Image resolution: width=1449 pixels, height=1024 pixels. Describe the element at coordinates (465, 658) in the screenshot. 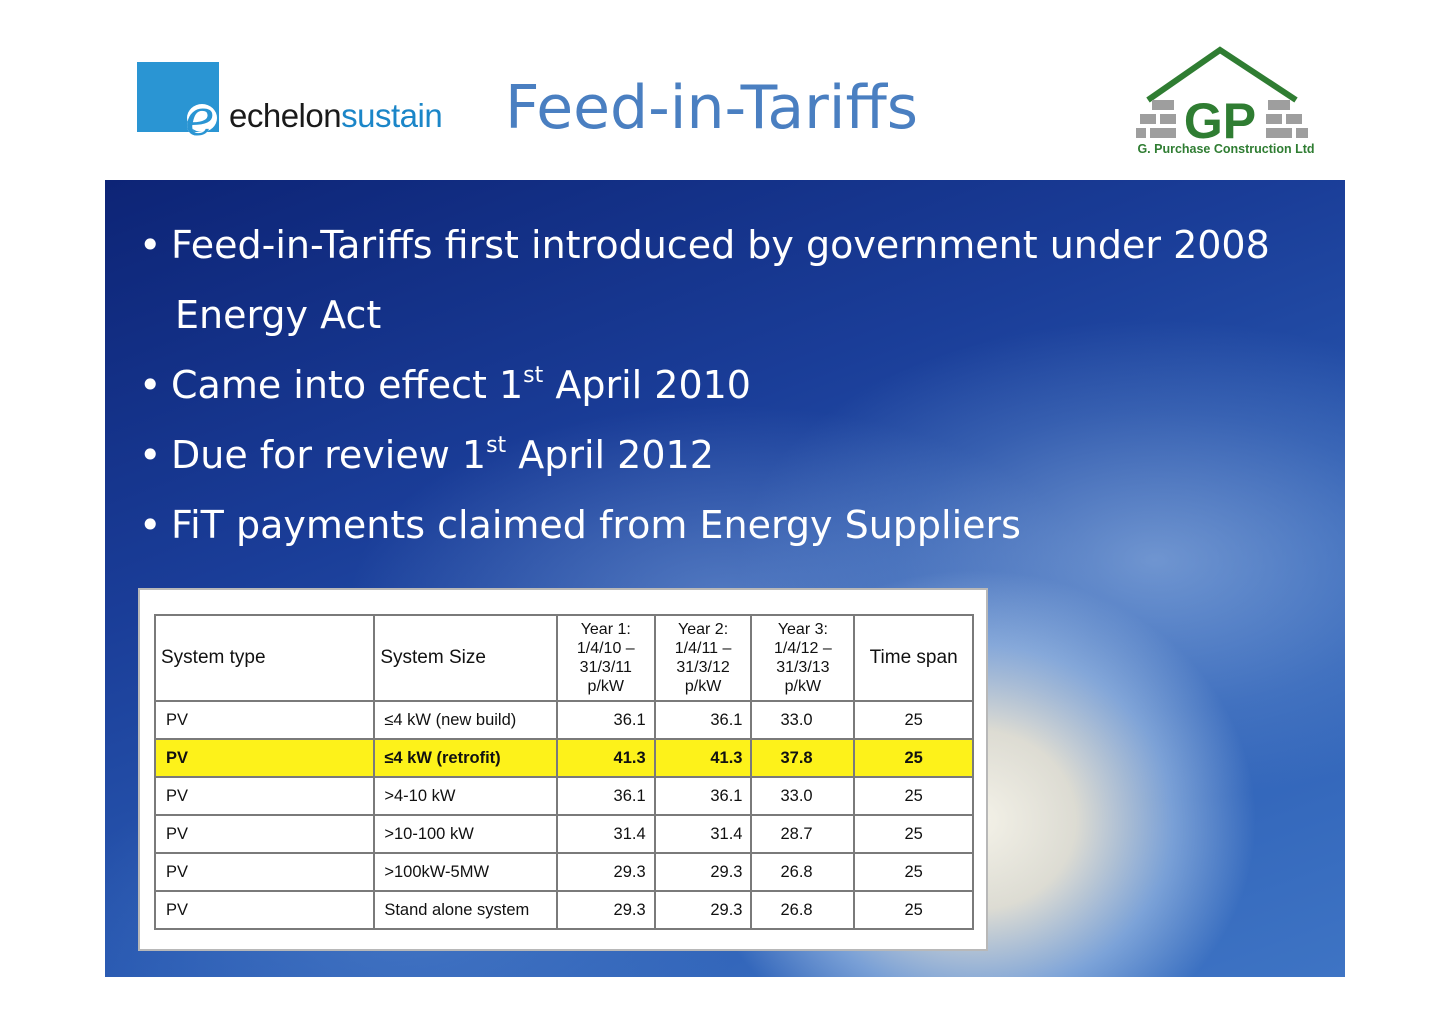

I see `col-header-system-size: System Size` at that location.